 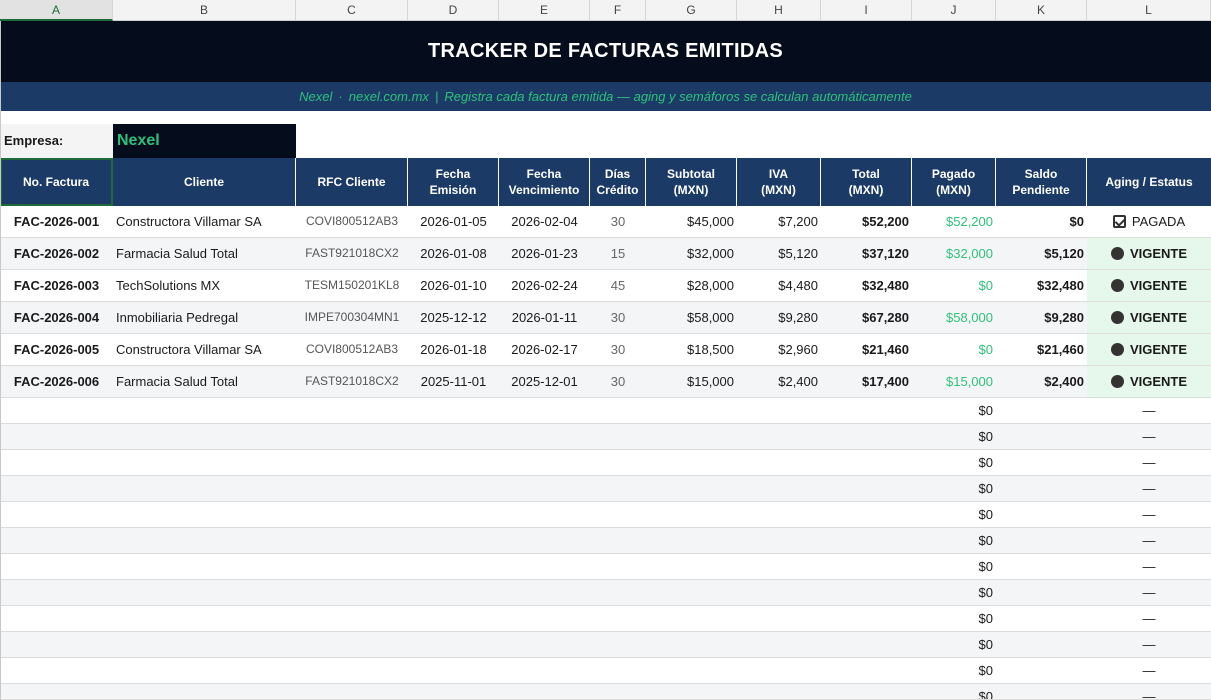 I want to click on col-header-a: A, so click(x=56, y=10).